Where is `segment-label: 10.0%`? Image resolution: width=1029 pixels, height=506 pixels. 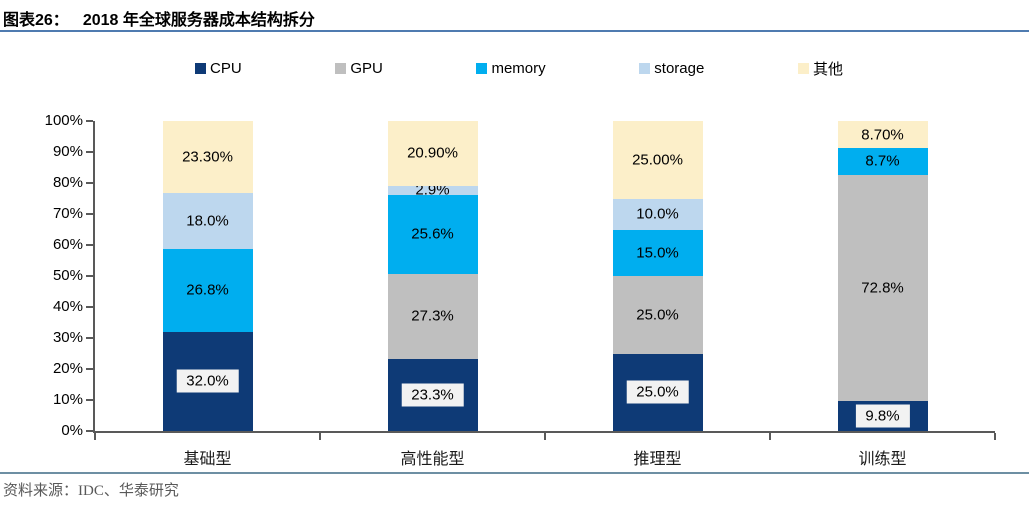 segment-label: 10.0% is located at coordinates (657, 214).